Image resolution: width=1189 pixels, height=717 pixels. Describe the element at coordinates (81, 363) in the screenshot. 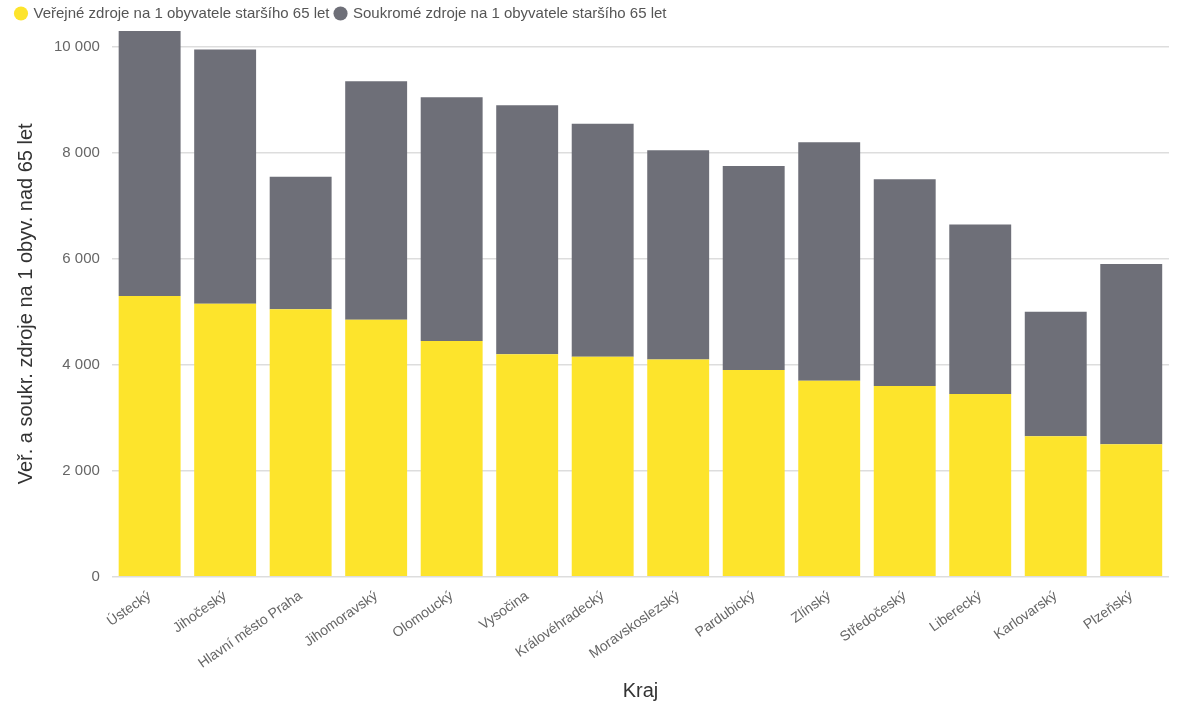

I see `y-tick-label: 4 000` at that location.